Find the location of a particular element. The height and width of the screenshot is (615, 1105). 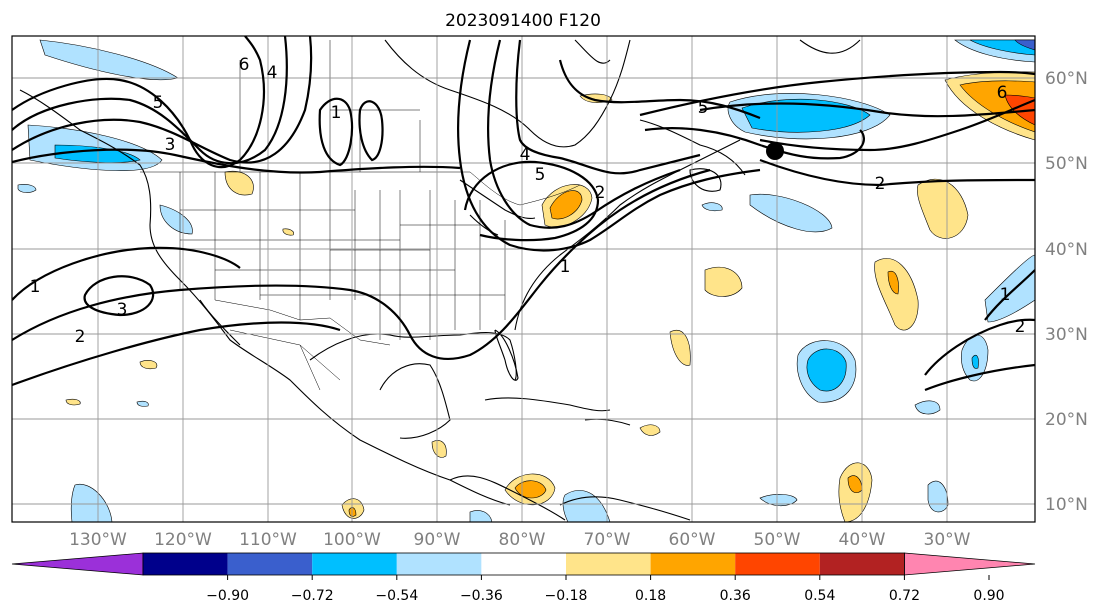

colorbar-tick-label: −0.36 is located at coordinates (481, 596).